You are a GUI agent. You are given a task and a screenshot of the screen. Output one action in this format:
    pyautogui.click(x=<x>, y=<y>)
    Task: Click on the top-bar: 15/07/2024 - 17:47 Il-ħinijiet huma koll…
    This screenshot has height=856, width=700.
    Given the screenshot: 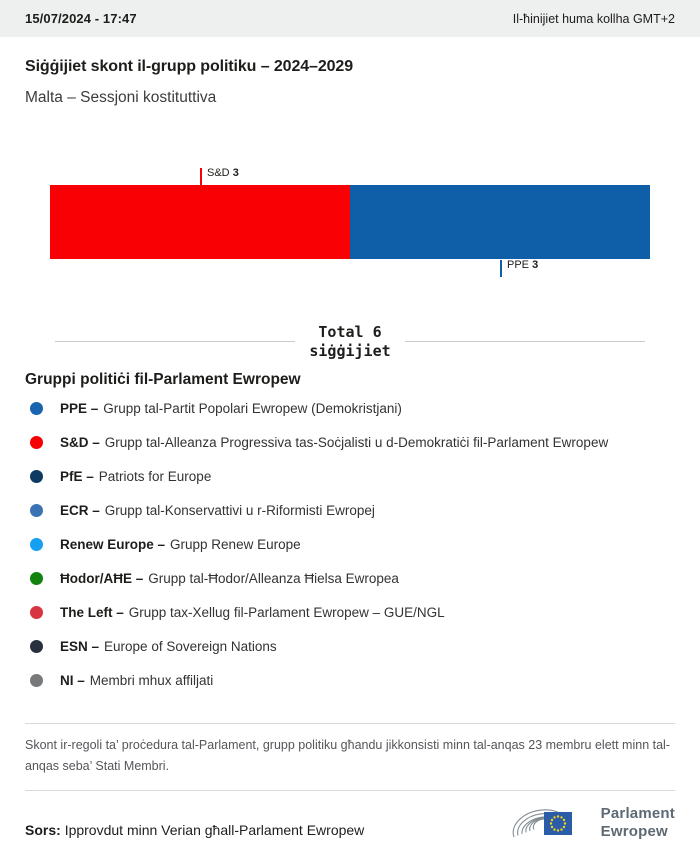 What is the action you would take?
    pyautogui.click(x=350, y=18)
    